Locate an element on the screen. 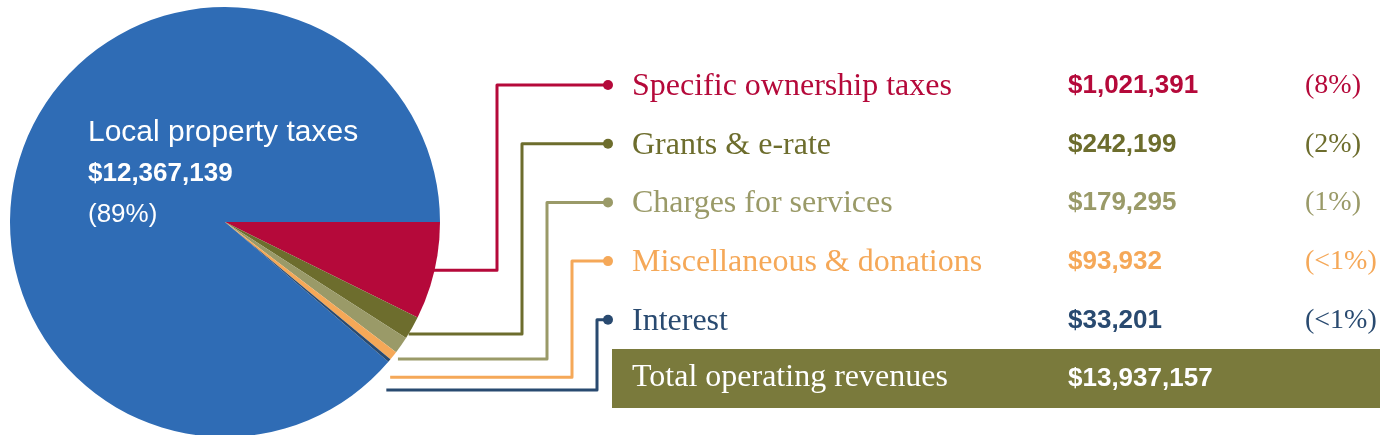 Image resolution: width=1386 pixels, height=435 pixels. legend-label: Charges for services is located at coordinates (762, 201).